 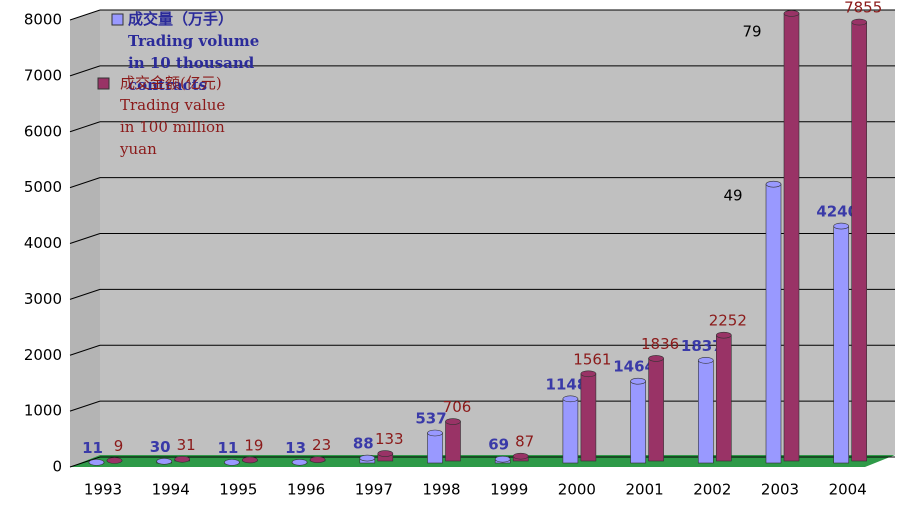 I want to click on legend-swatch, so click(x=117, y=19).